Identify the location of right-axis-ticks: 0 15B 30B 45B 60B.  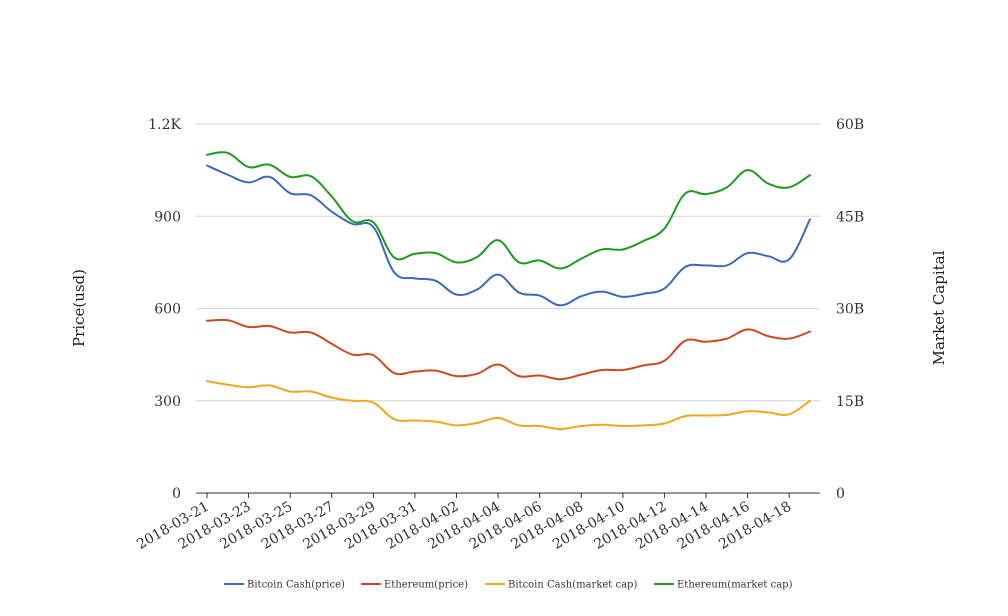
(850, 309).